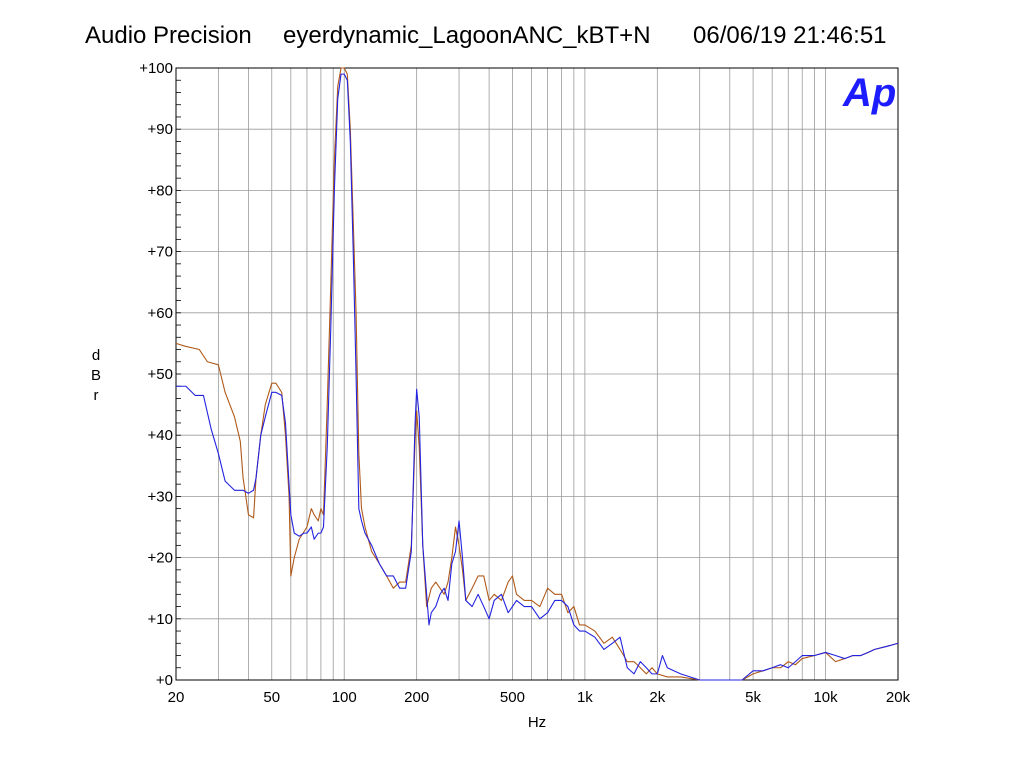  Describe the element at coordinates (176, 697) in the screenshot. I see `x-tick-label: 20` at that location.